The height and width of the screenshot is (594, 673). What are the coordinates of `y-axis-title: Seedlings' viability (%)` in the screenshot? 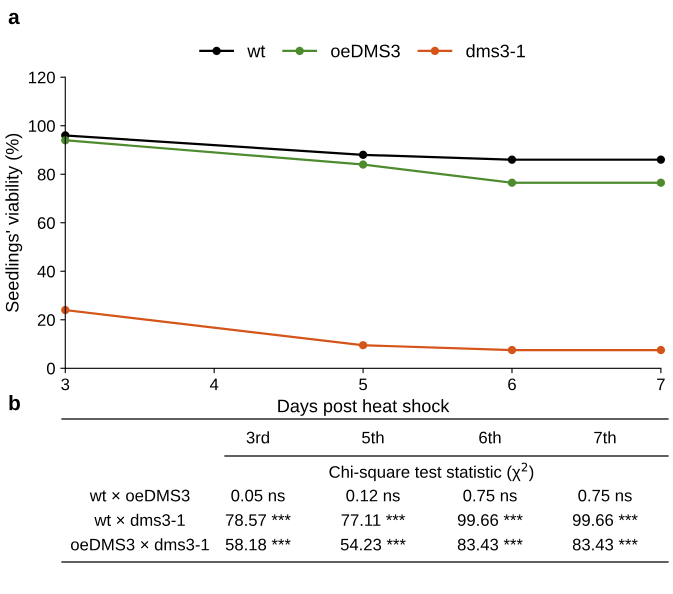 It's located at (13, 223).